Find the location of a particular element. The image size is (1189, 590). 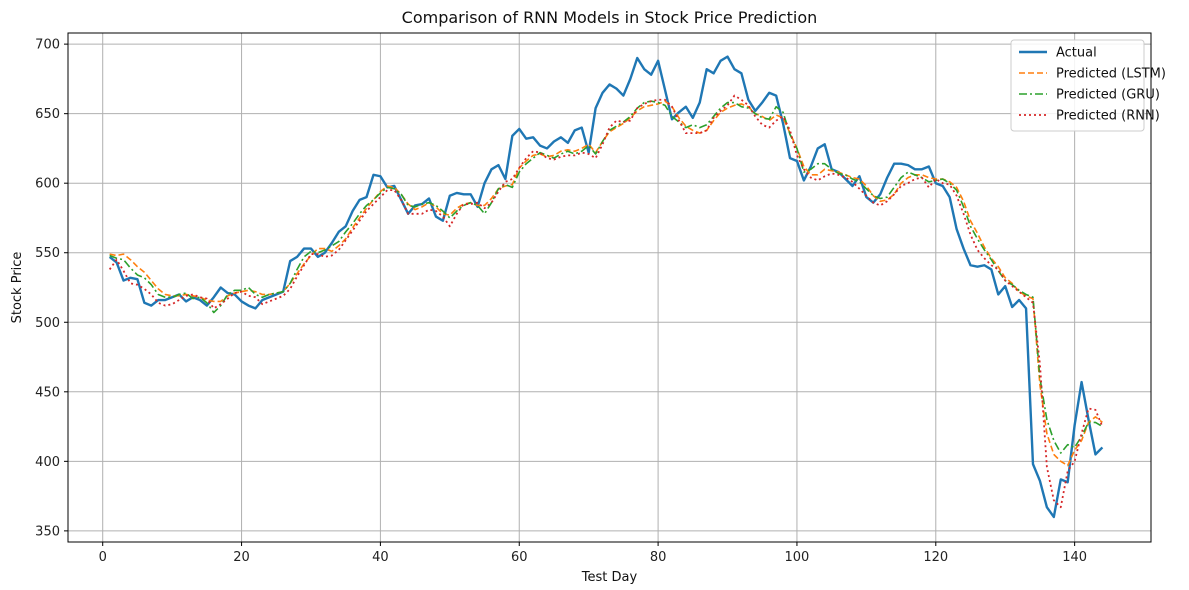

x-tick-label: 120 is located at coordinates (935, 557).